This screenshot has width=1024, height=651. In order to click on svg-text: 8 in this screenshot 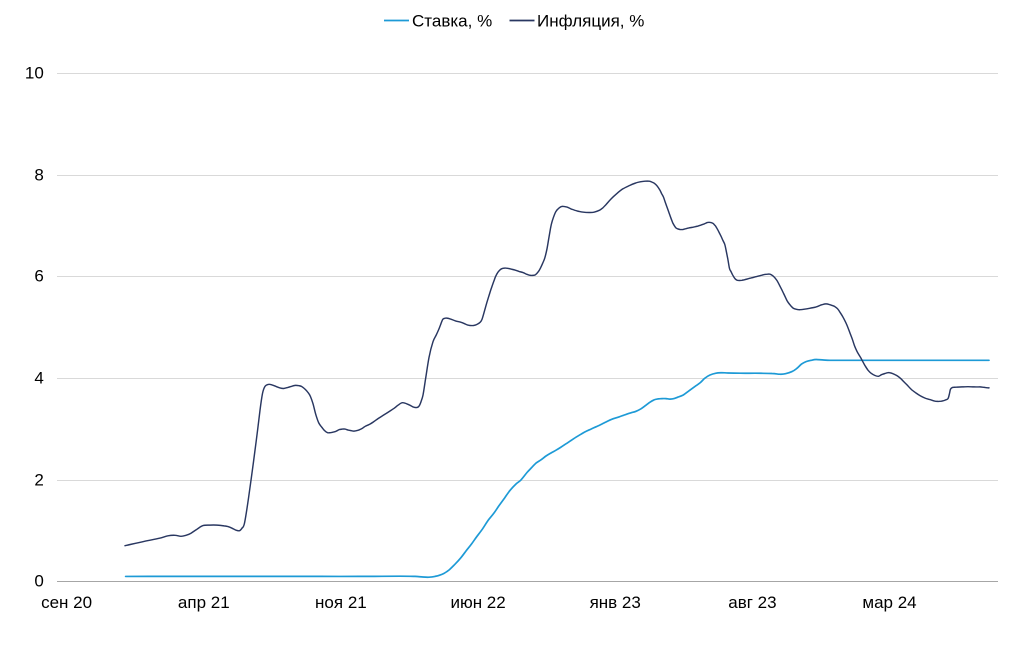, I will do `click(38, 175)`.